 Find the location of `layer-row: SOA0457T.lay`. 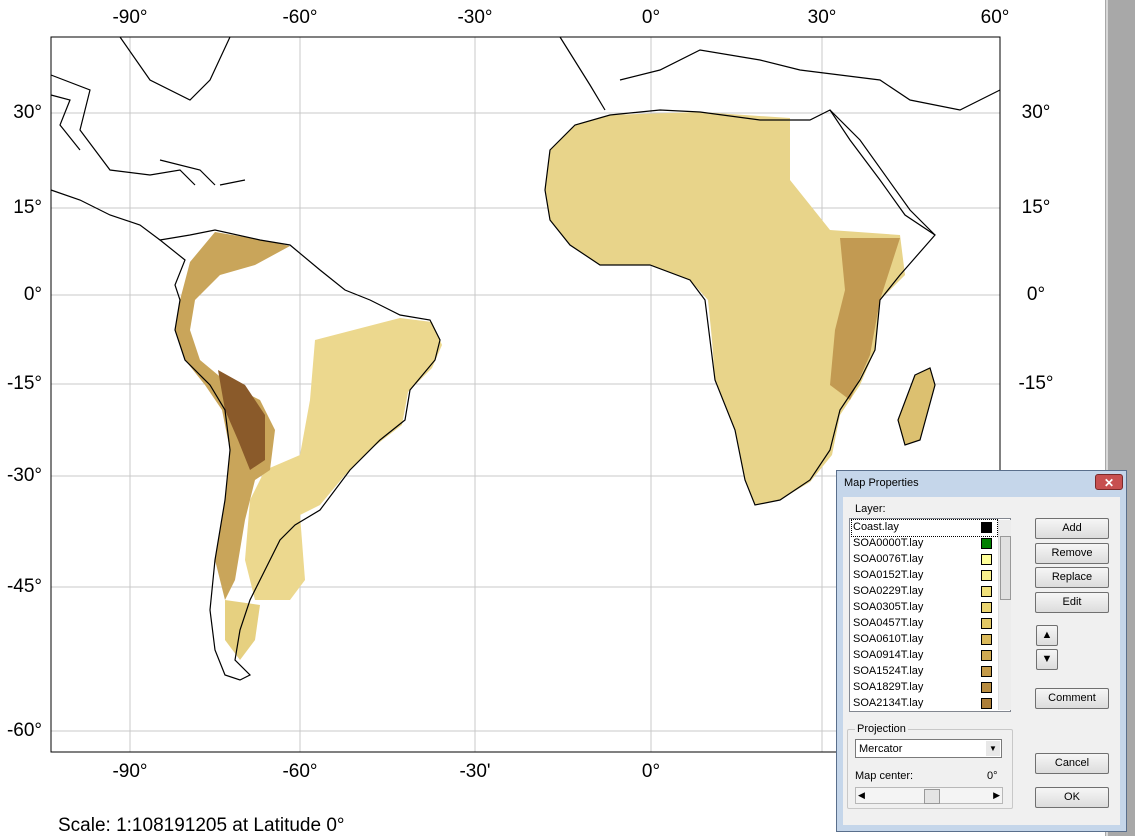

layer-row: SOA0457T.lay is located at coordinates (924, 624).